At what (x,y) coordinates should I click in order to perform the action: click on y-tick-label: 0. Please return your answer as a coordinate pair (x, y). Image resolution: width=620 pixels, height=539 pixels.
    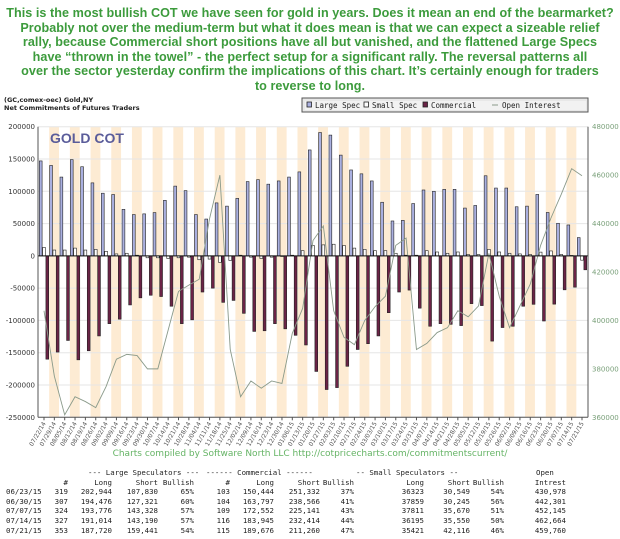
    Looking at the image, I should click on (33, 256).